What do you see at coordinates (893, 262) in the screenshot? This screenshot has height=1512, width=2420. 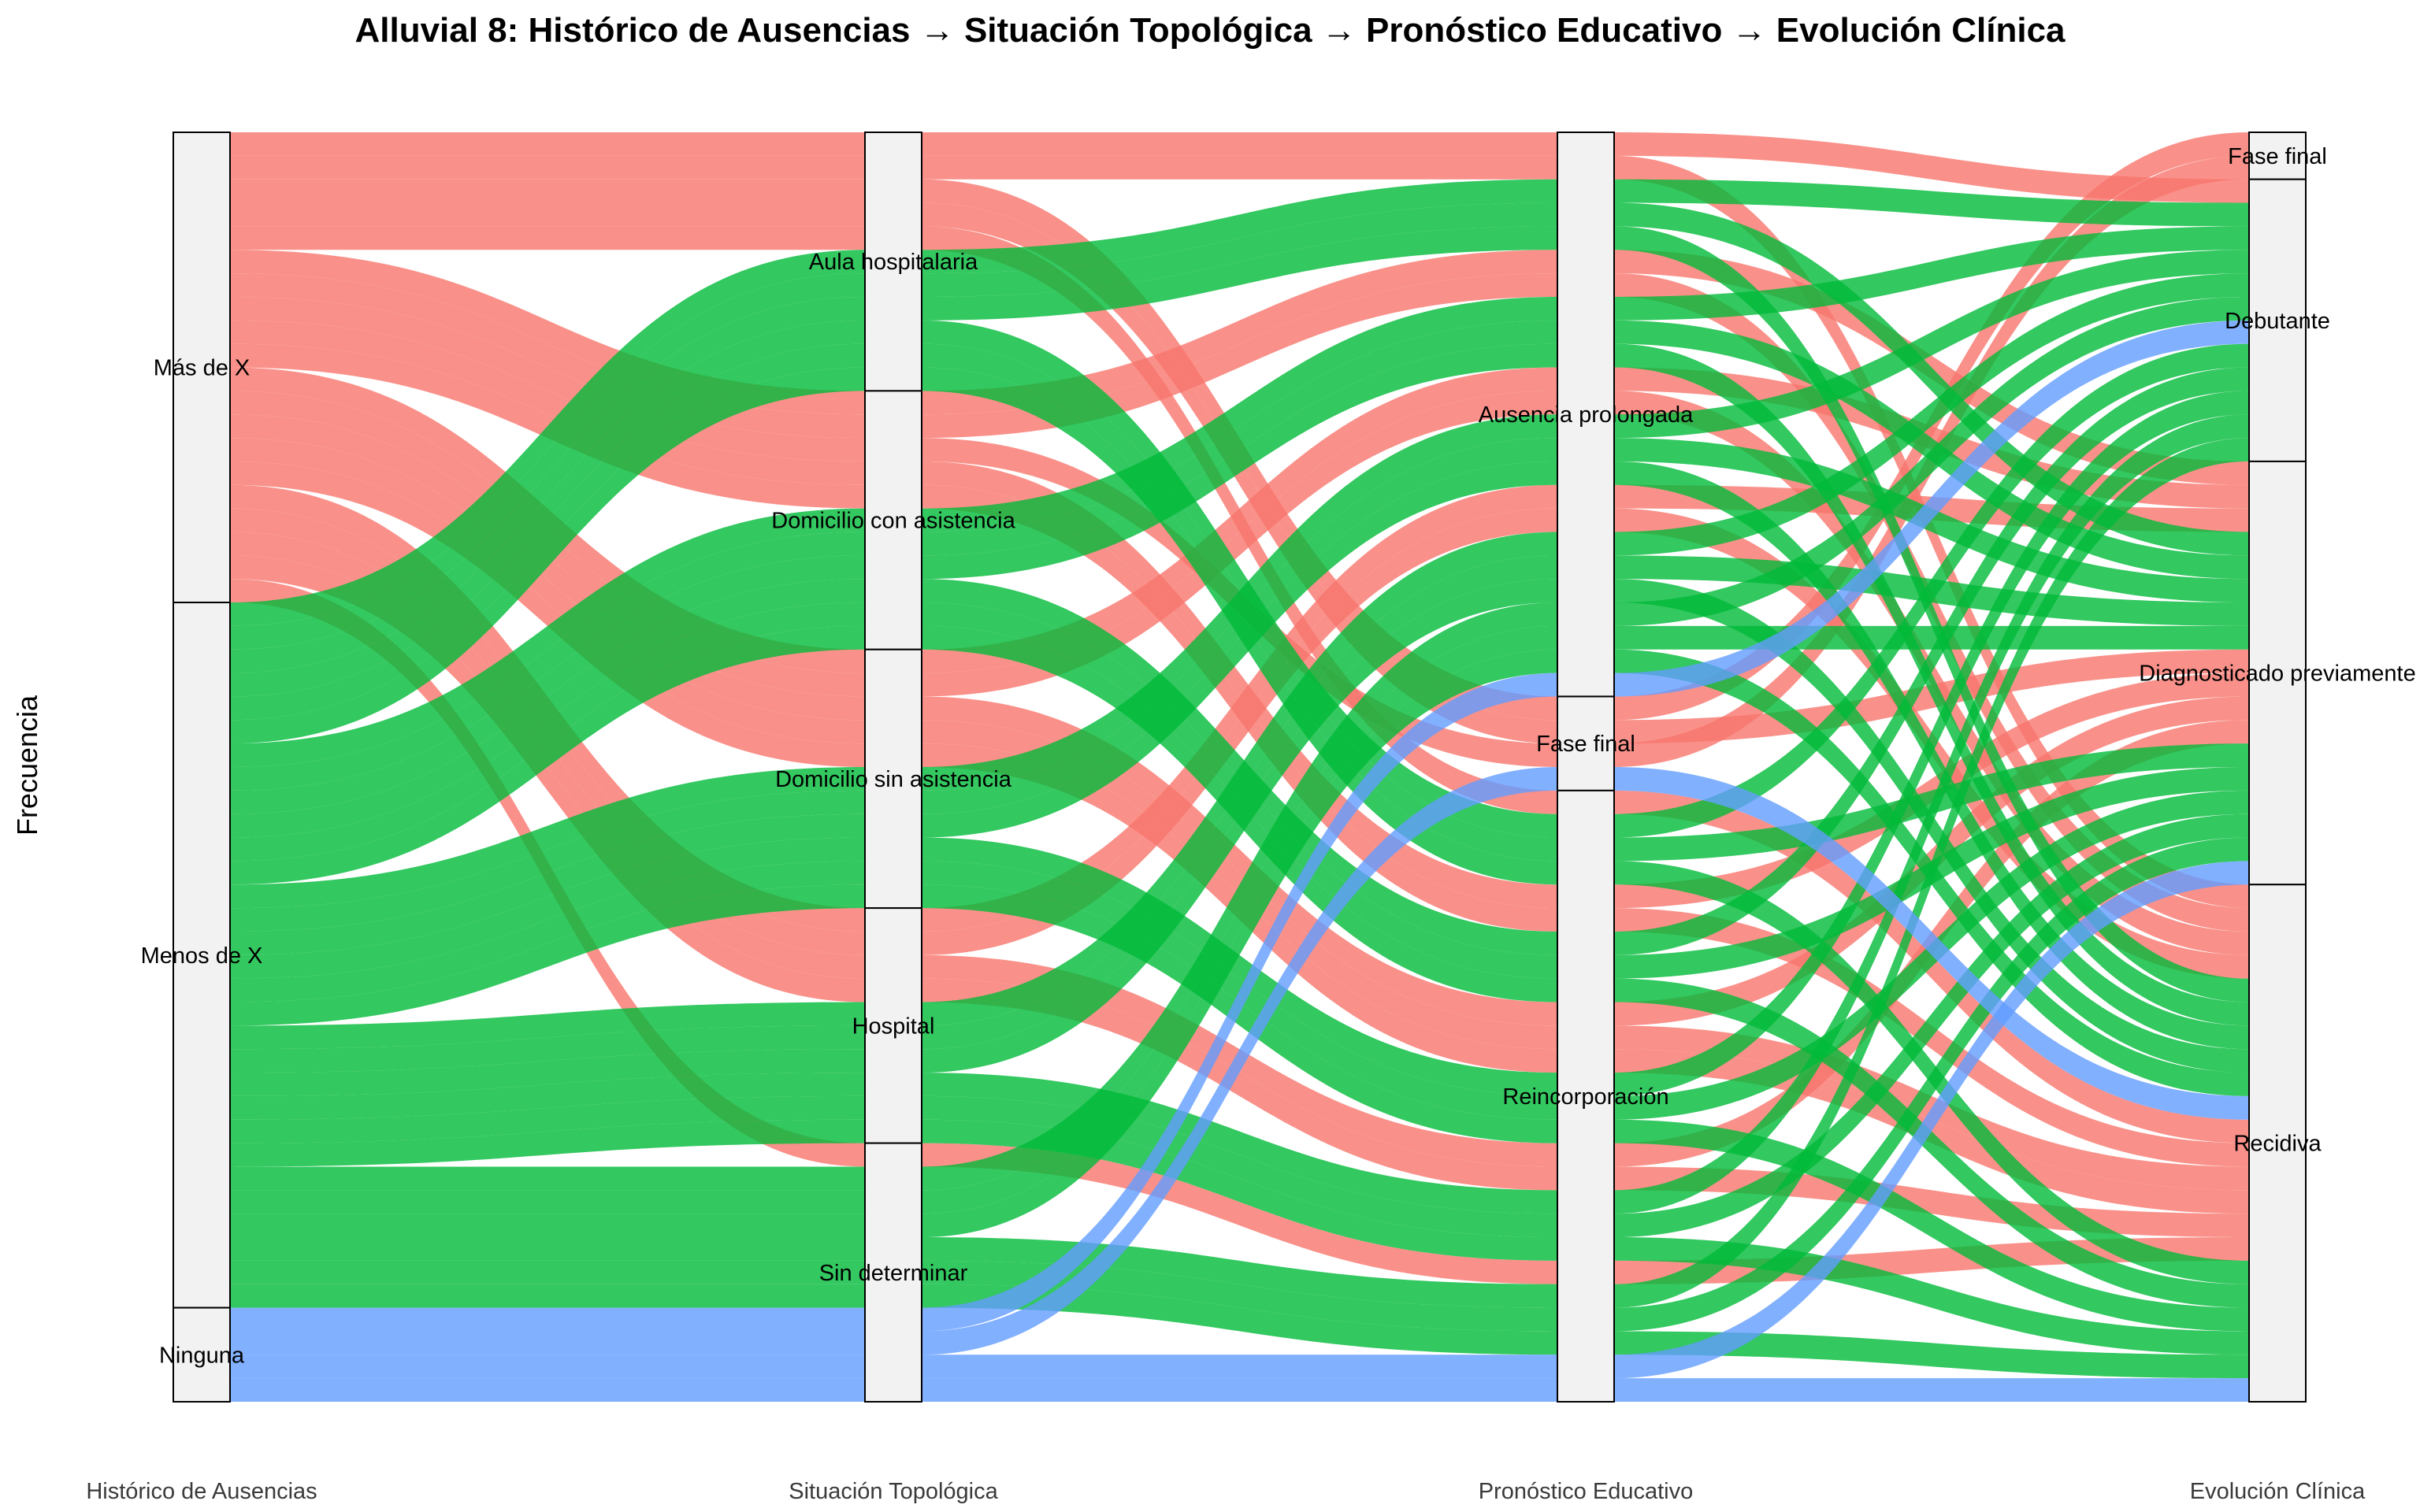 I see `stratum-situacion-topologica-aula-hospitalaria` at bounding box center [893, 262].